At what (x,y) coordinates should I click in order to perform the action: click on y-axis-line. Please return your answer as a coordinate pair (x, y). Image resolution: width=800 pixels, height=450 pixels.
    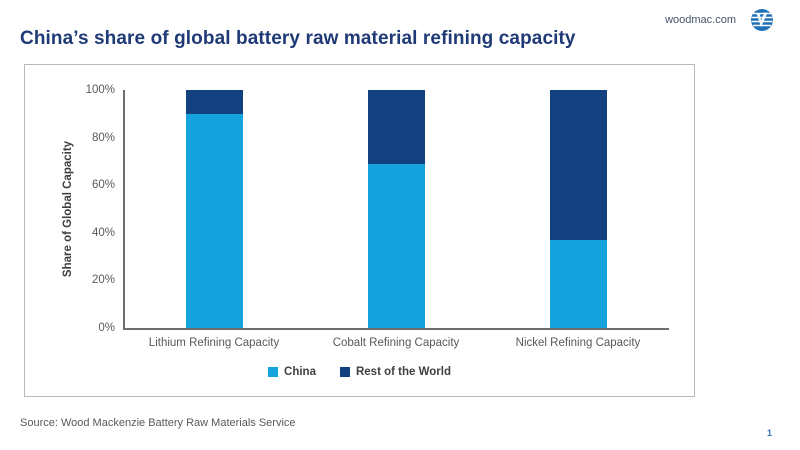
    Looking at the image, I should click on (124, 209).